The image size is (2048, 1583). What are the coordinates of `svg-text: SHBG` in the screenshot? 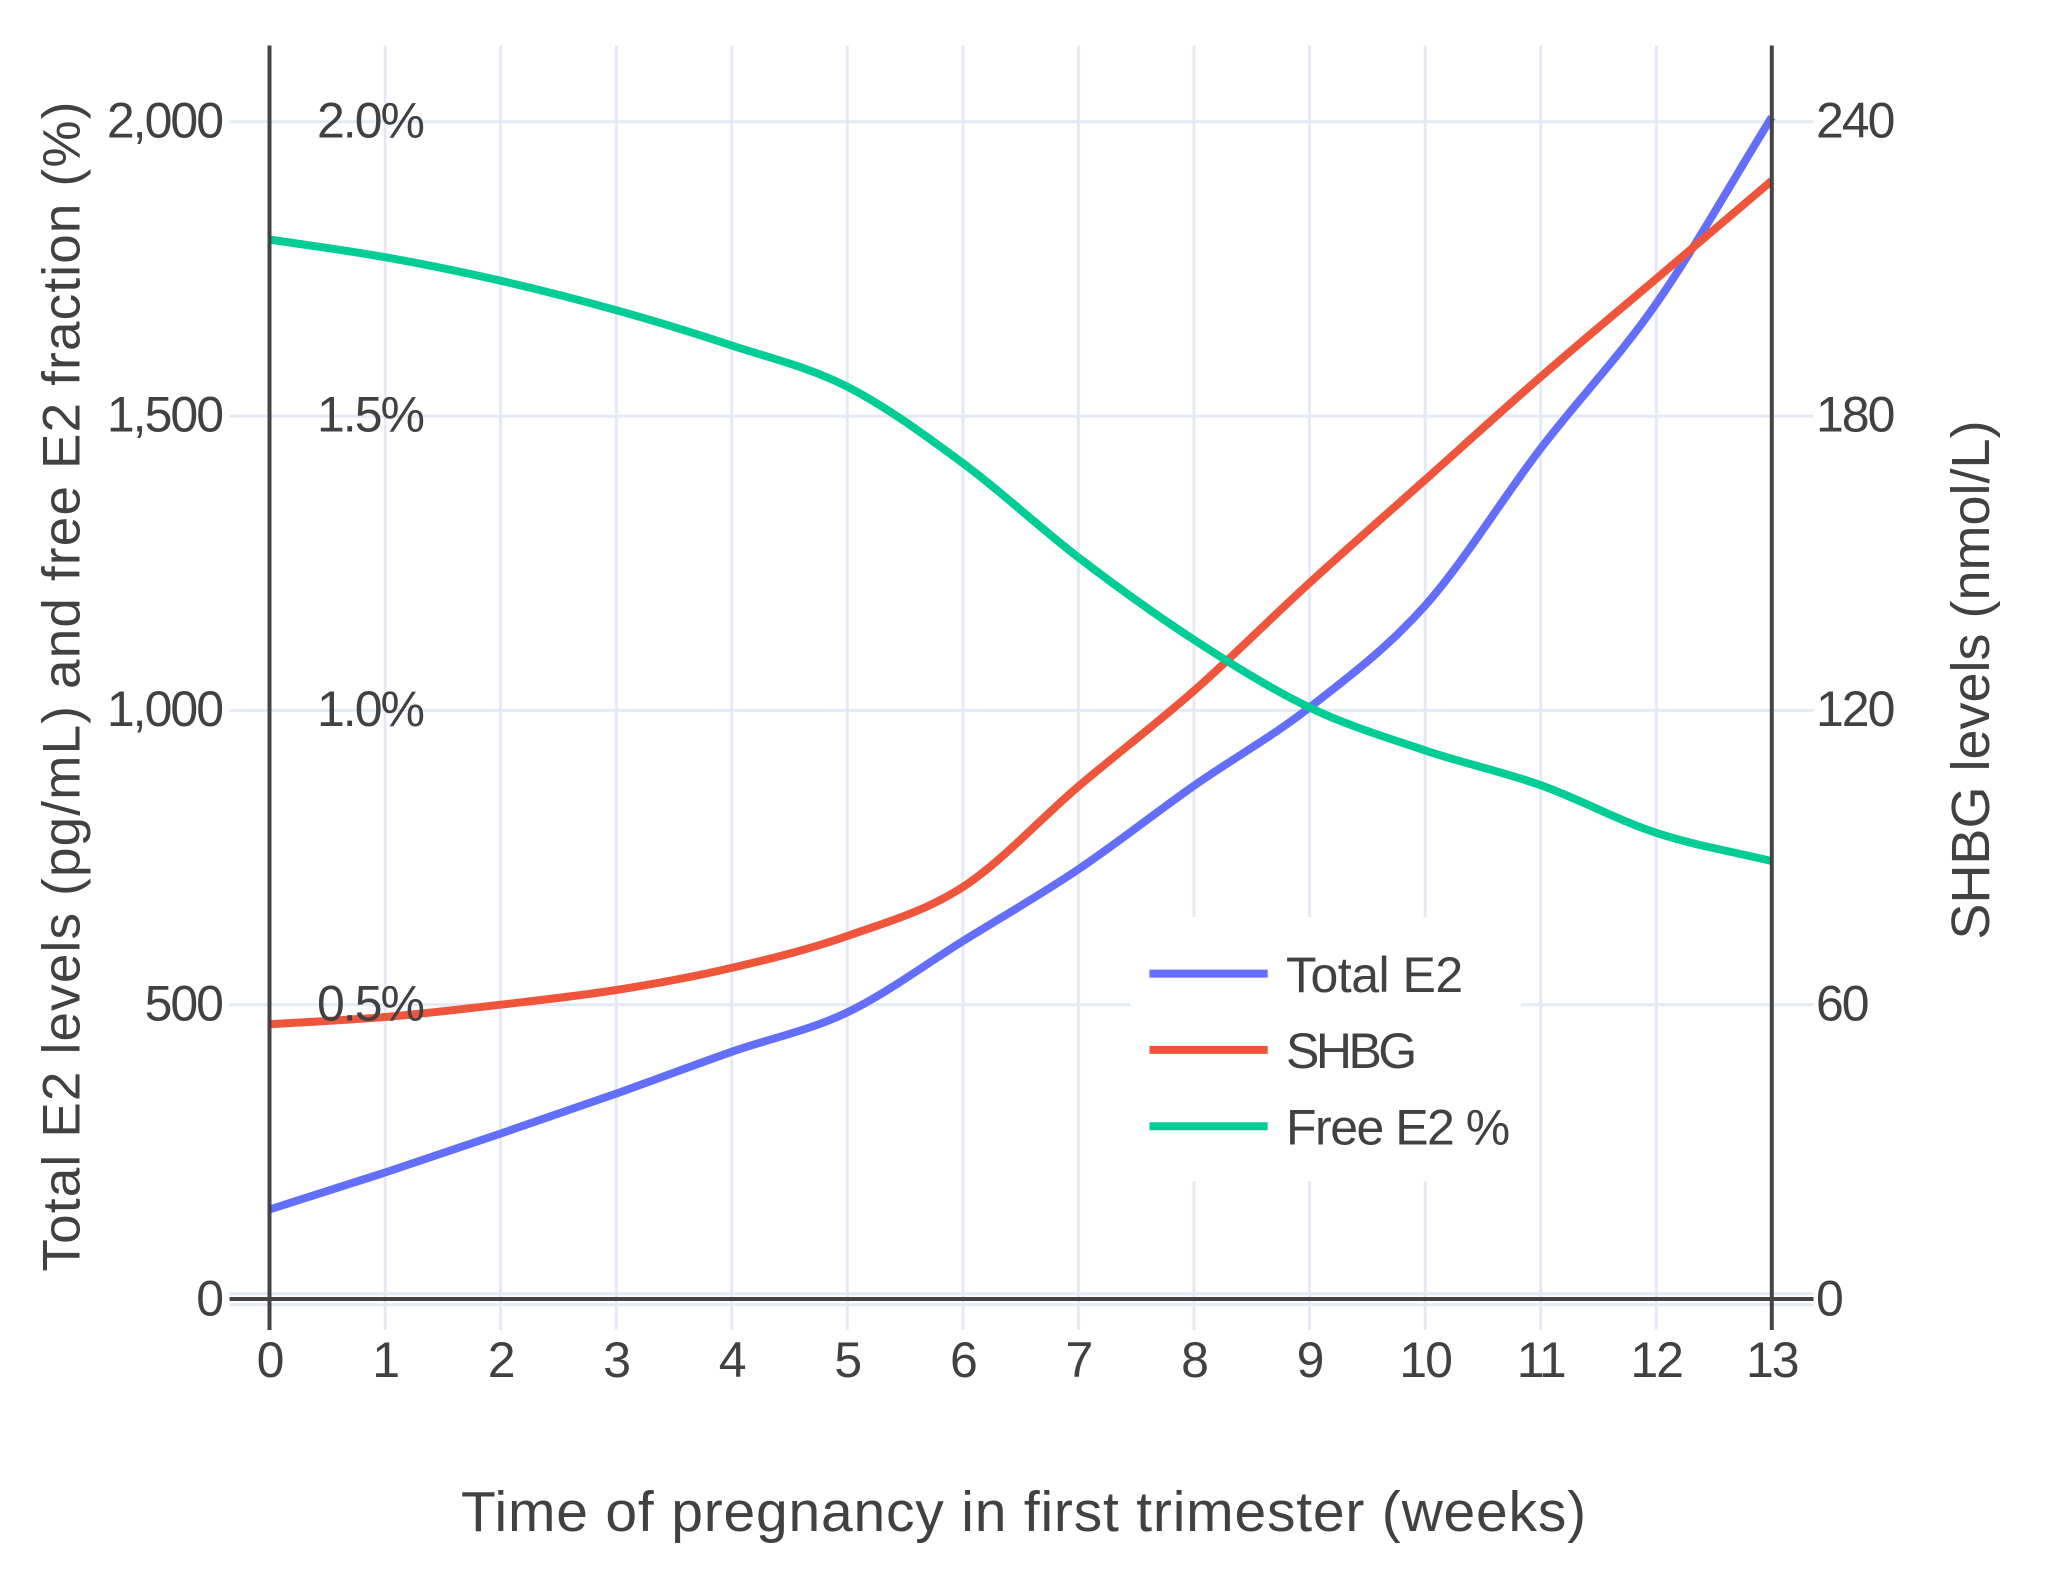 It's located at (1350, 1051).